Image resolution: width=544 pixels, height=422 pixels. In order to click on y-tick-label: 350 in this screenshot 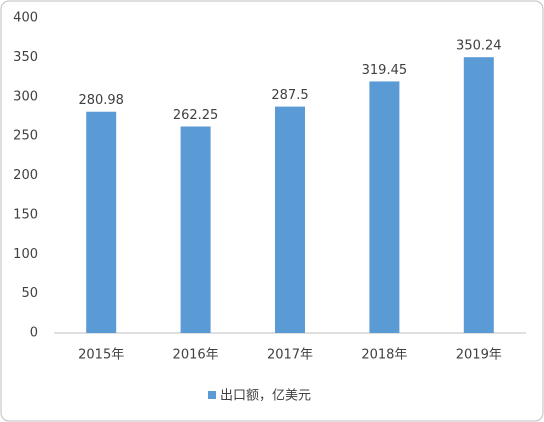, I will do `click(25, 57)`.